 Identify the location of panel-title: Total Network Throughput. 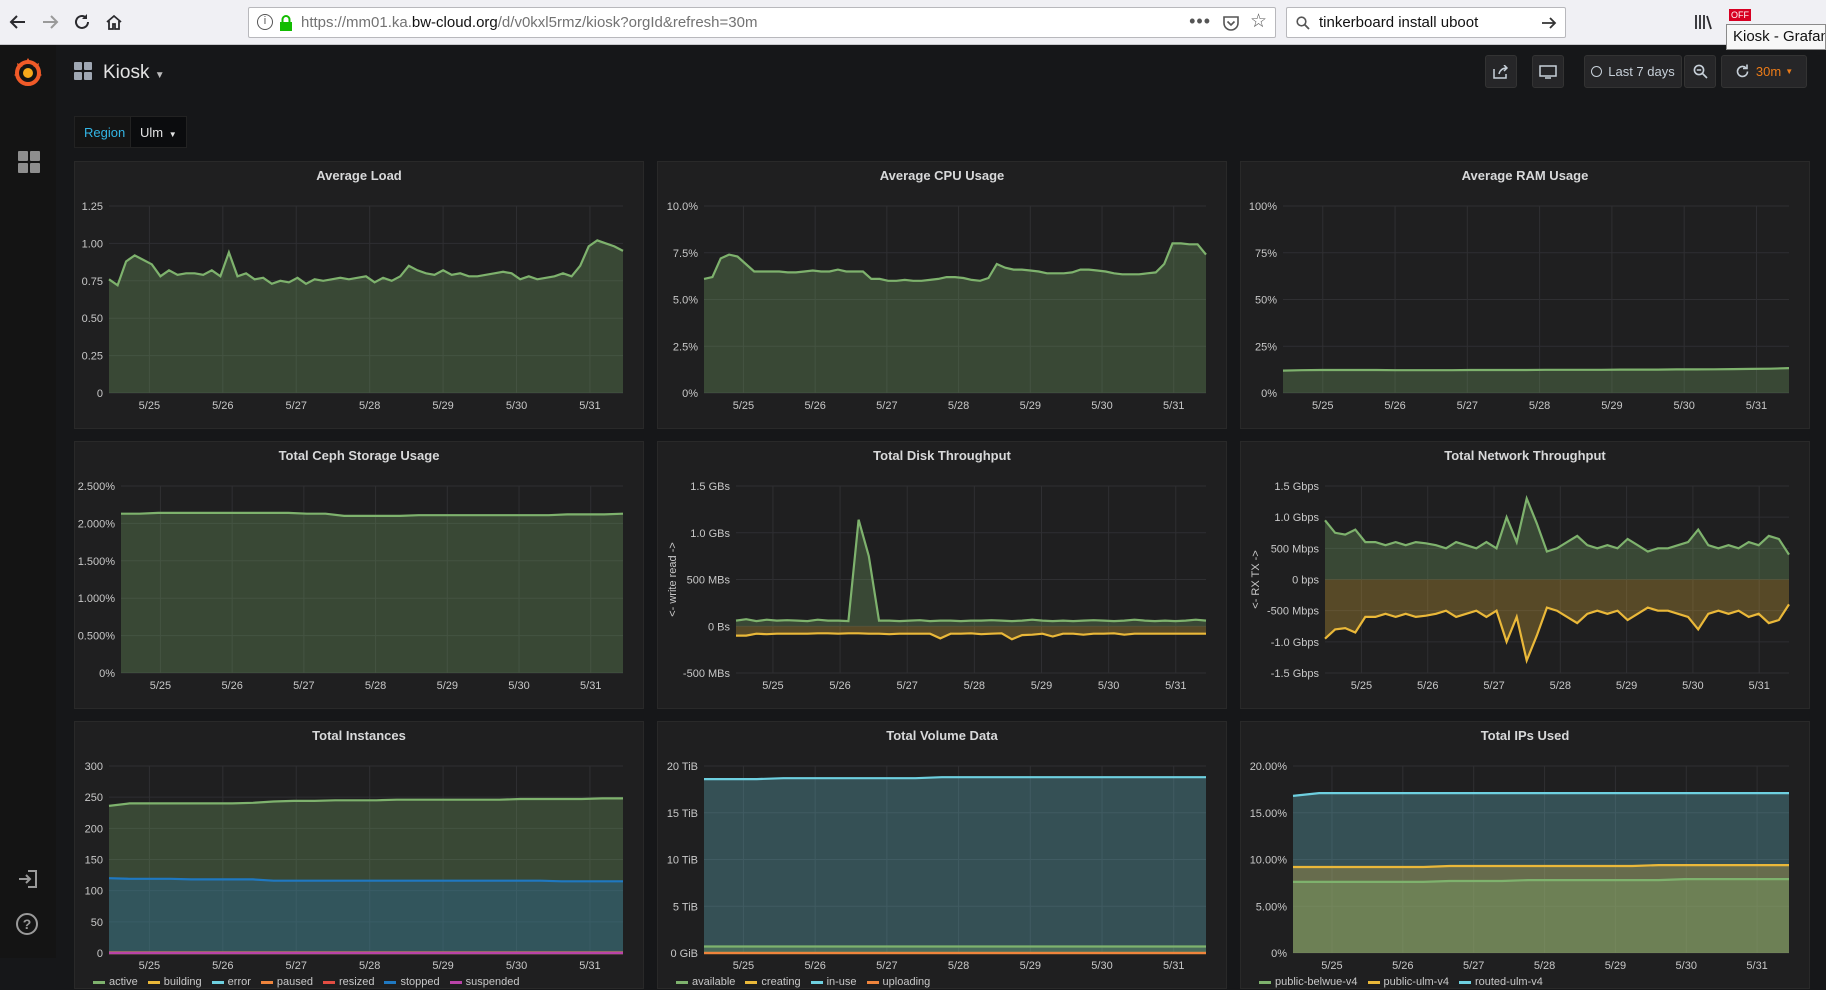
(1525, 455).